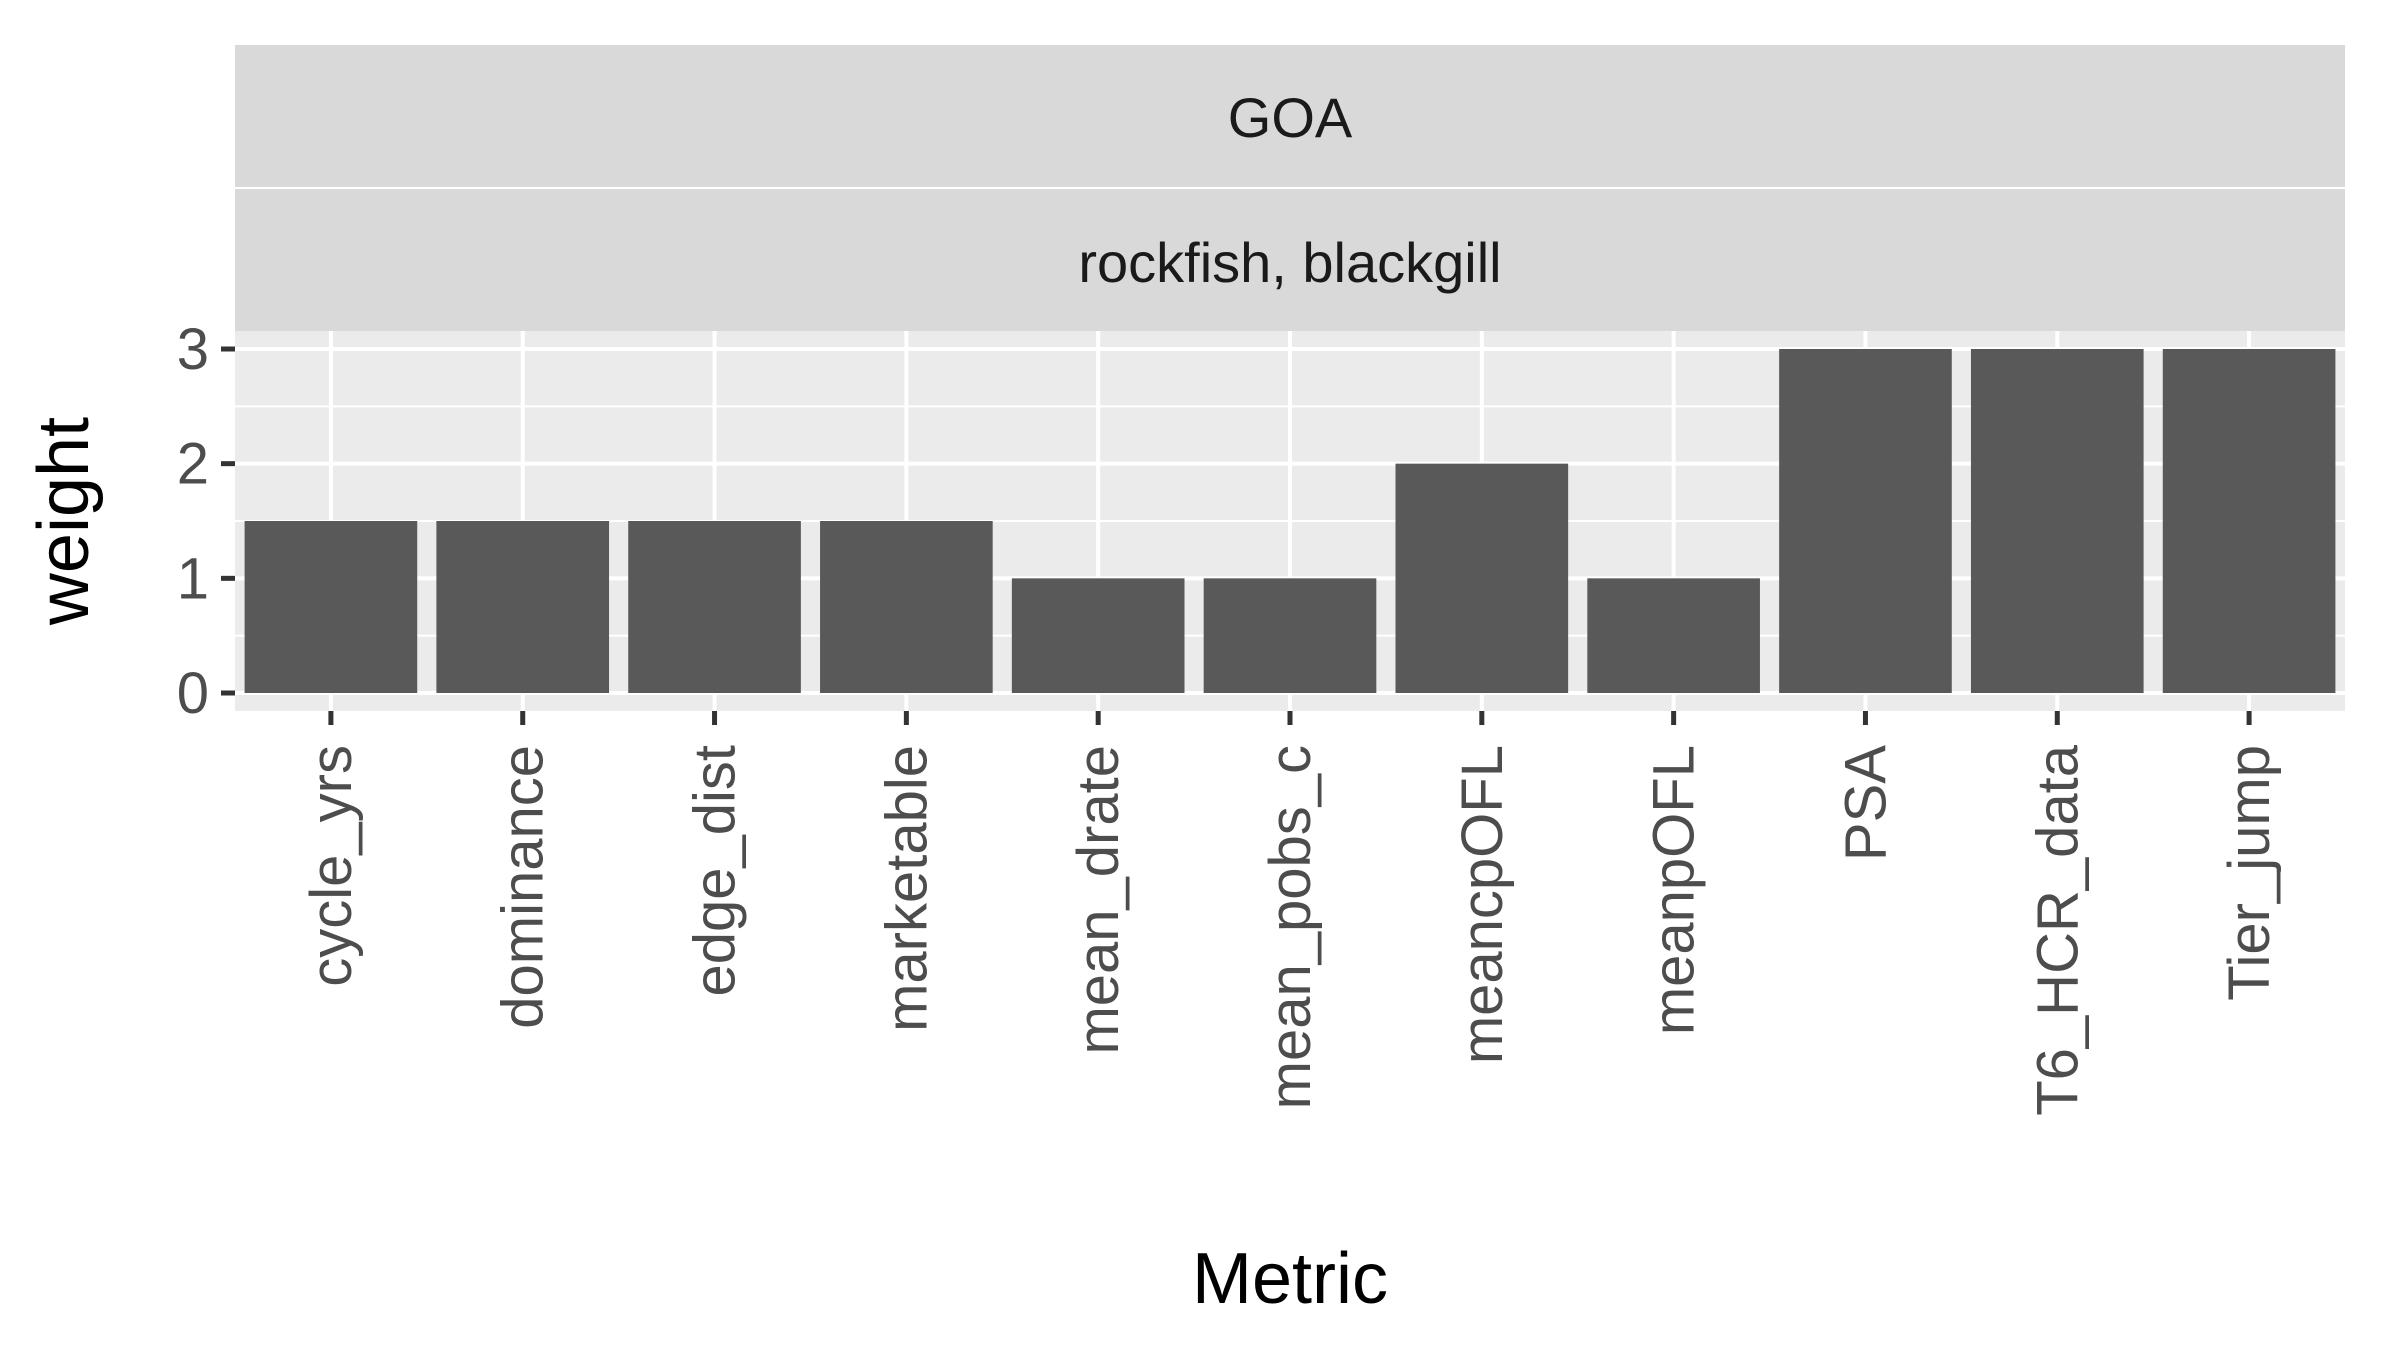  Describe the element at coordinates (2057, 929) in the screenshot. I see `x-tick-label: T6_HCR_data` at that location.